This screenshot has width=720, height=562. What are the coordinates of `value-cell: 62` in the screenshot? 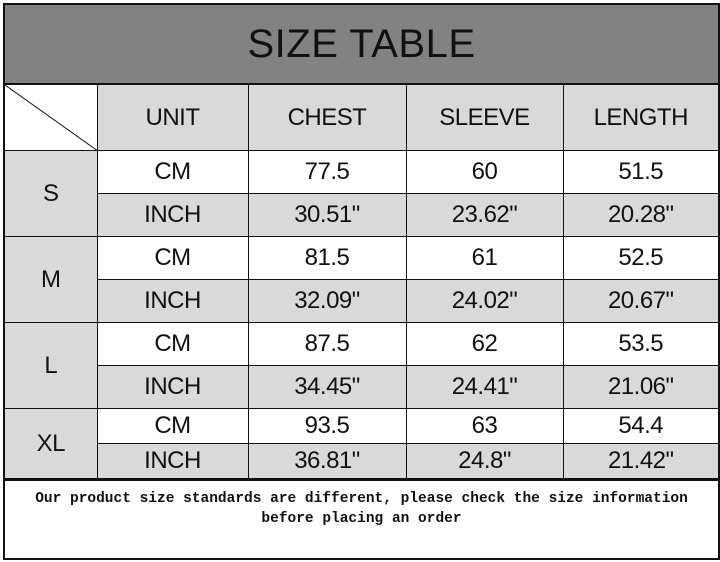 It's located at (484, 344).